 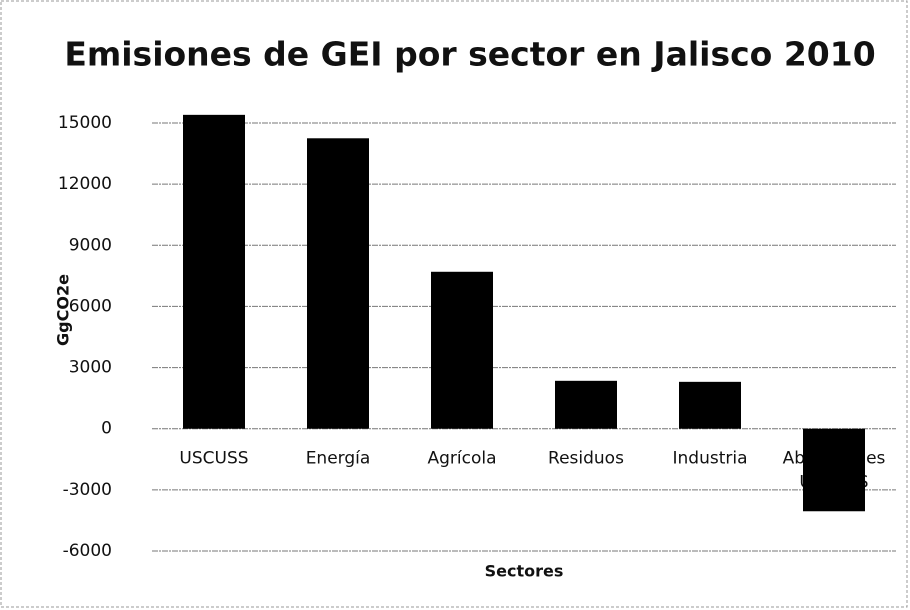 What do you see at coordinates (524, 571) in the screenshot?
I see `x-axis-title: Sectores` at bounding box center [524, 571].